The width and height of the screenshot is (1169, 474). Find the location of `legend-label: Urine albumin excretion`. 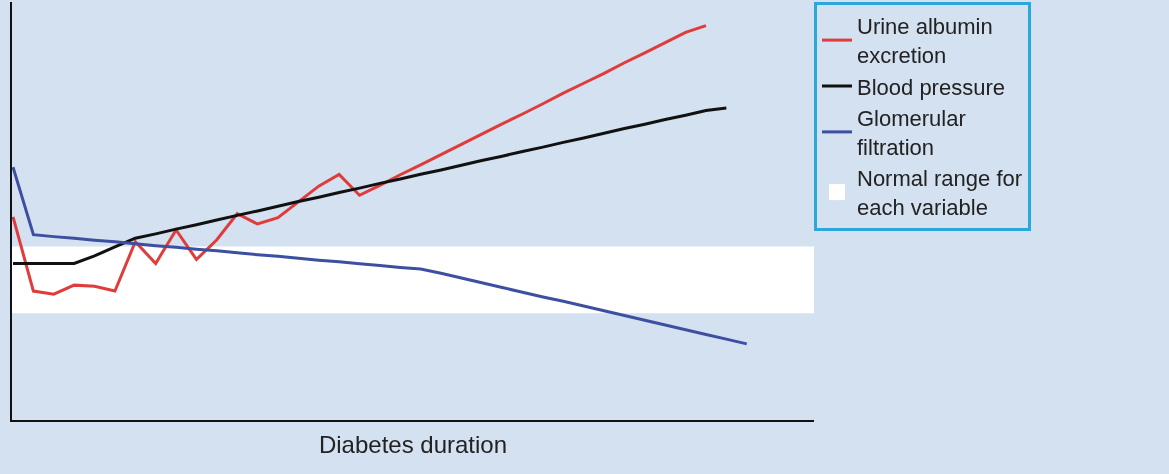

legend-label: Urine albumin excretion is located at coordinates (925, 41).